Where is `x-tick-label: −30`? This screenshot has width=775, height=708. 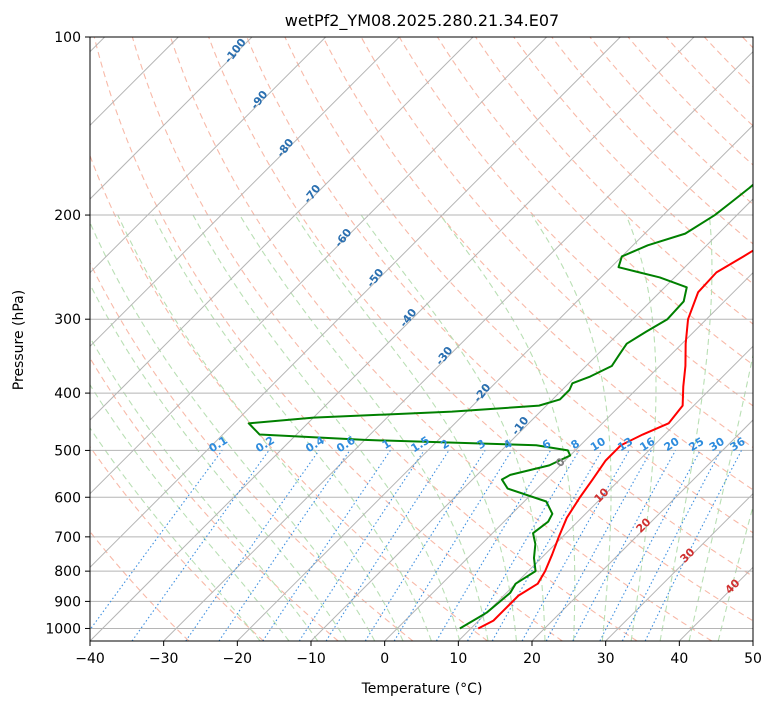 x-tick-label: −30 is located at coordinates (164, 659).